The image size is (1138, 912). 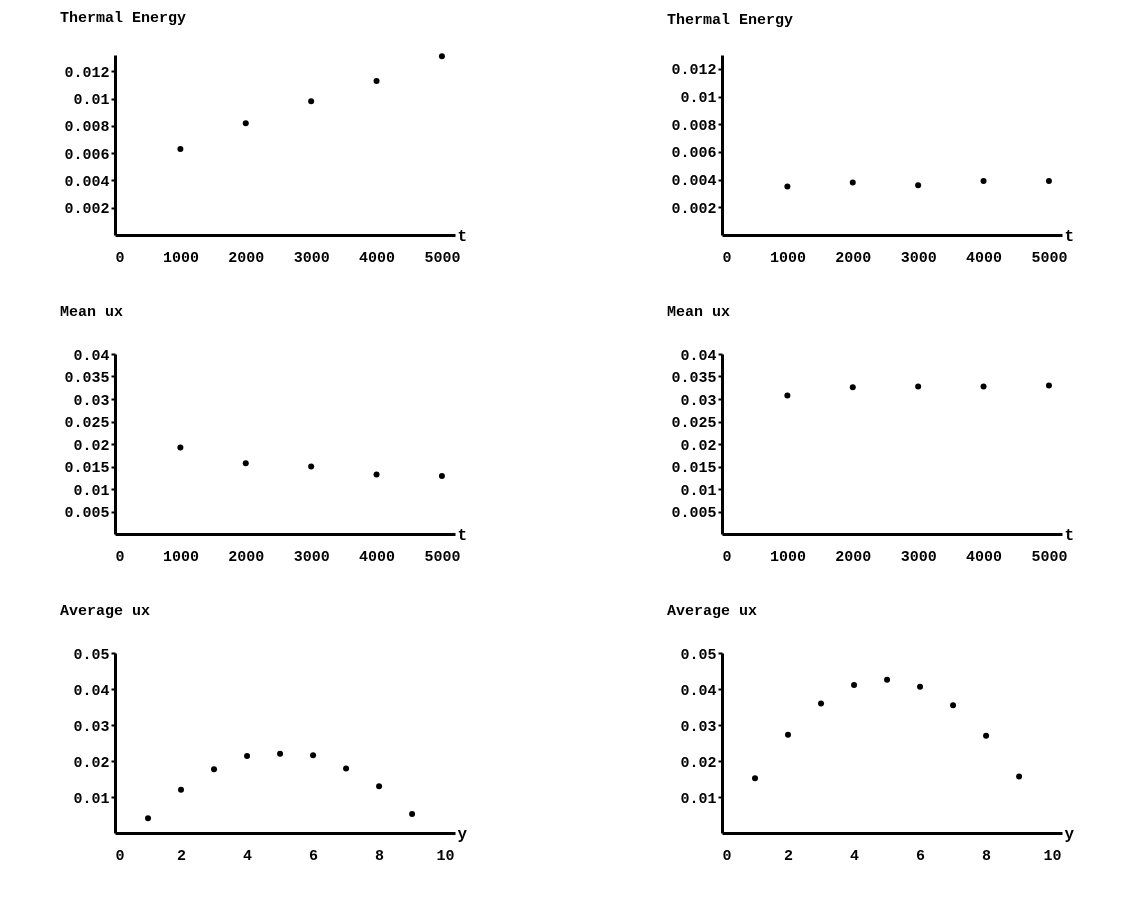 I want to click on x-axis-title: y, so click(x=1069, y=834).